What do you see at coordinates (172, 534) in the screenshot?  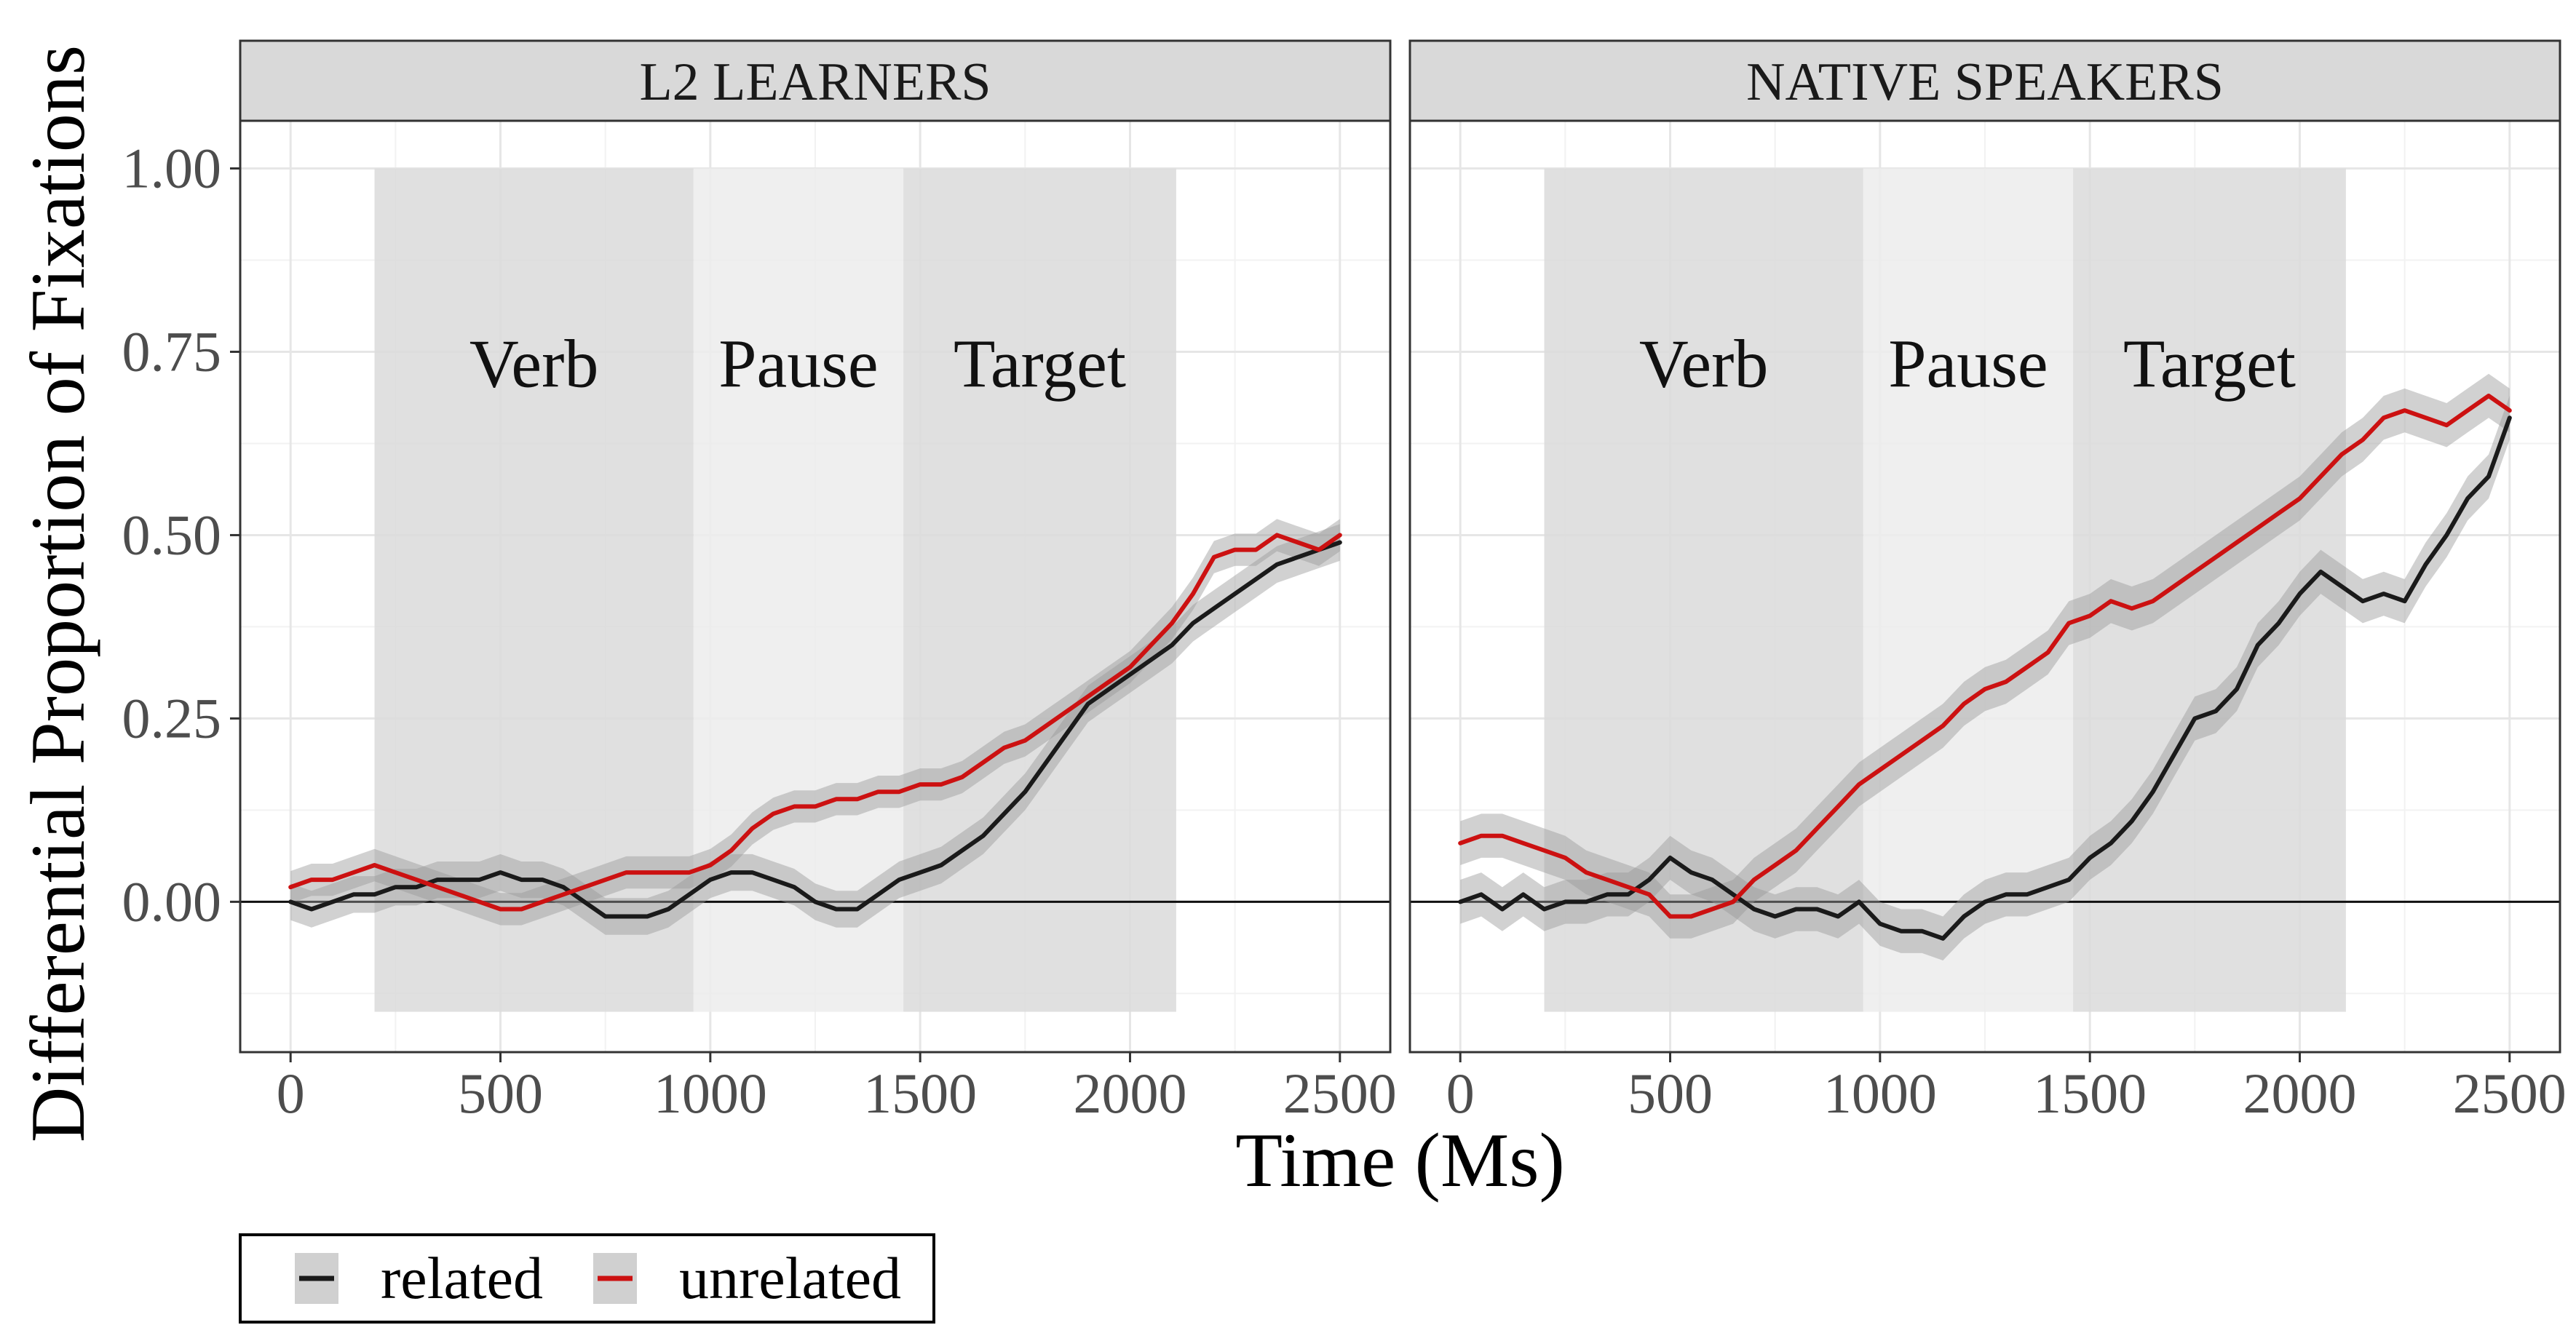 I see `y-tick-label: 0.50` at bounding box center [172, 534].